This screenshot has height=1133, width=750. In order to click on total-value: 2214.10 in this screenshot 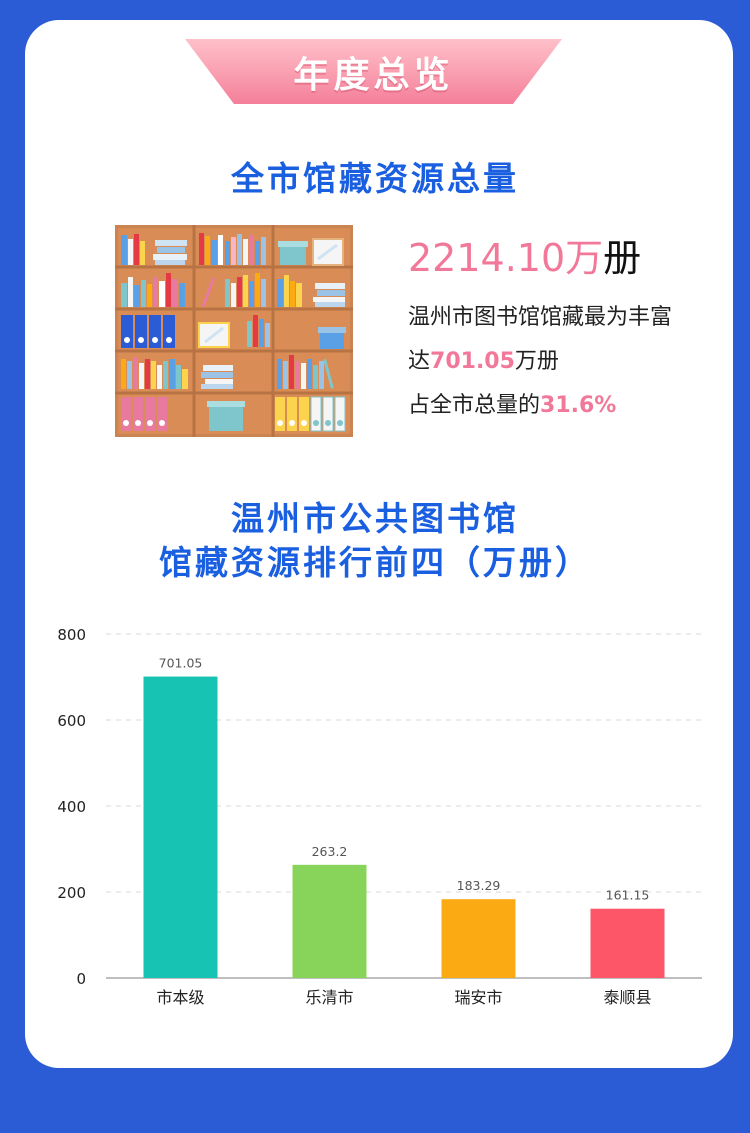, I will do `click(487, 258)`.